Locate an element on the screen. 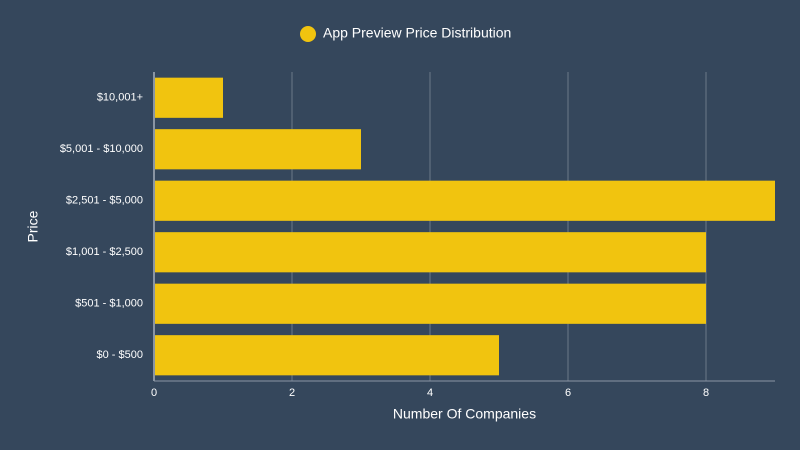 This screenshot has height=450, width=800. legend-item: App Preview Price Distribution is located at coordinates (405, 33).